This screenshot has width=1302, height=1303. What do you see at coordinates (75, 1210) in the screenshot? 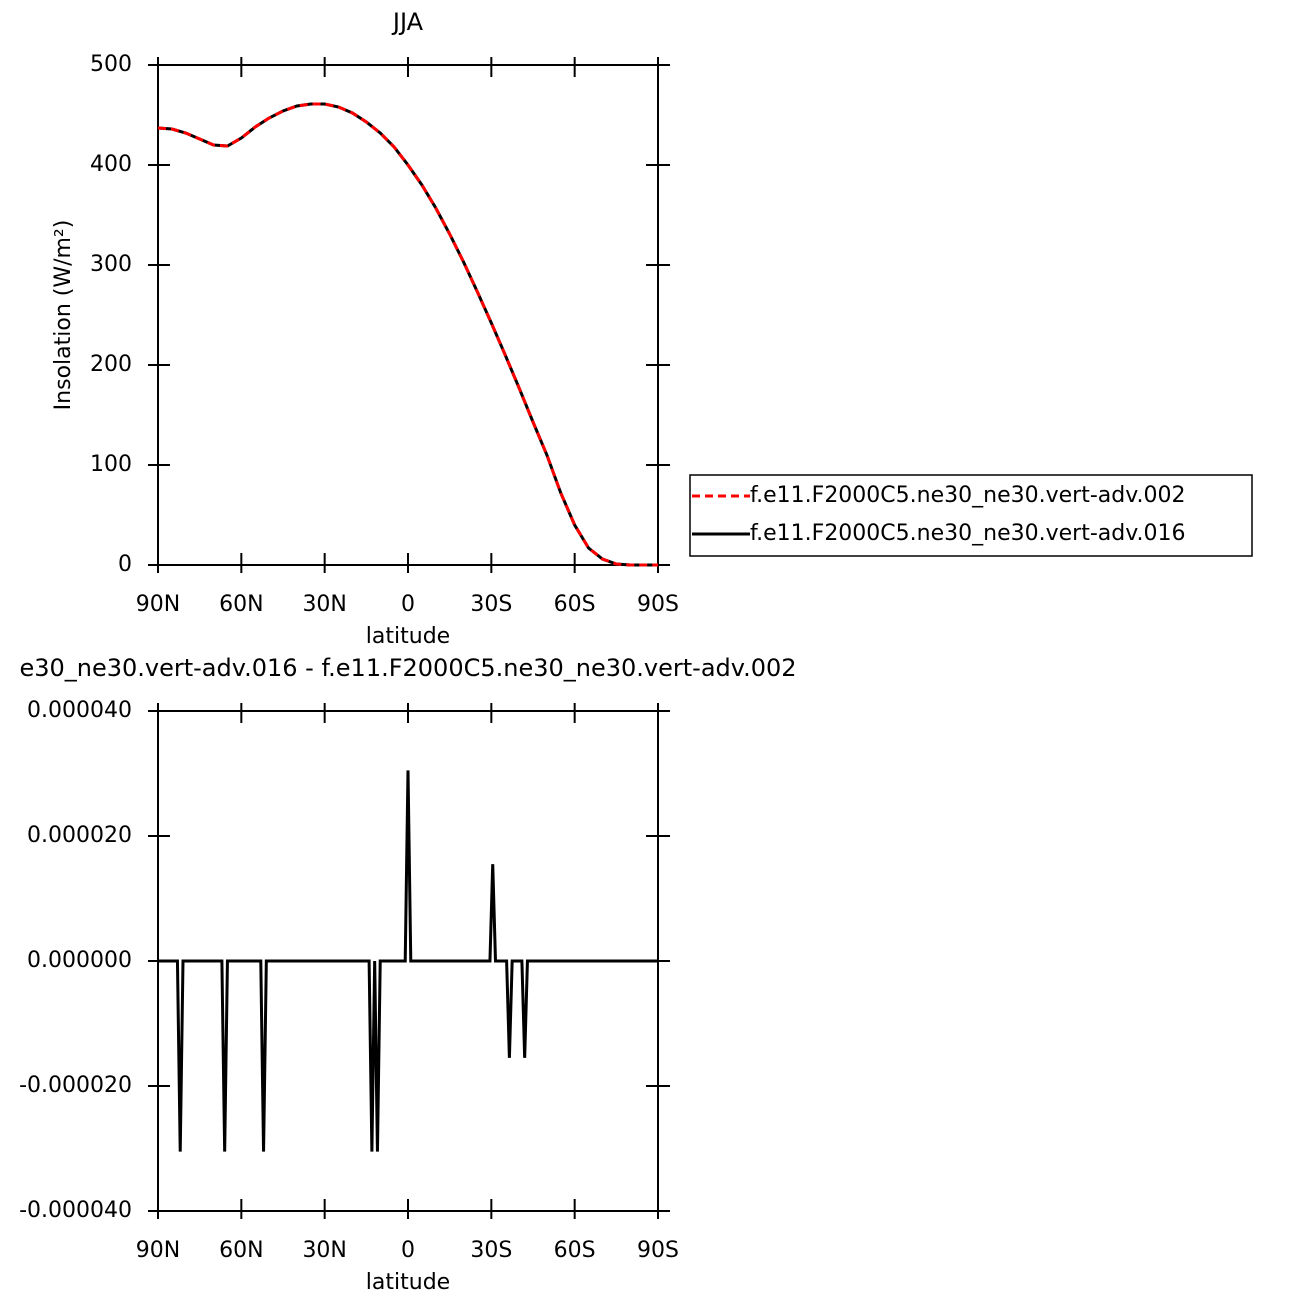
I see `y-tick-label: -0.000040` at bounding box center [75, 1210].